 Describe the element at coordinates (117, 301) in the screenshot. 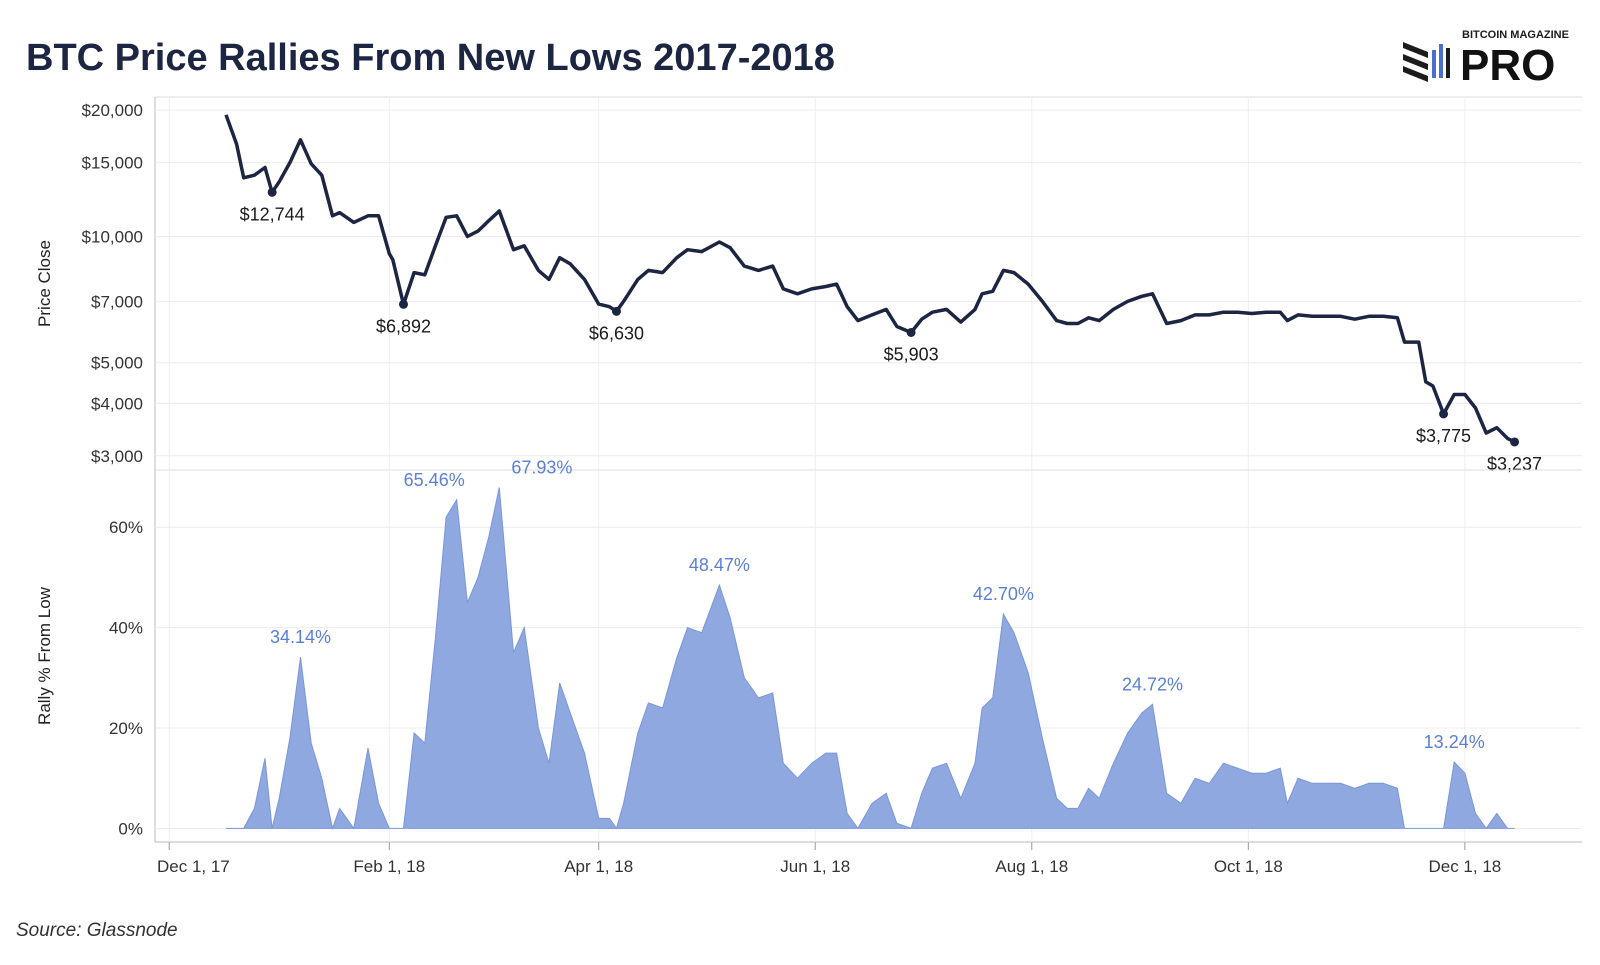

I see `y-tick-label: $7,000` at that location.